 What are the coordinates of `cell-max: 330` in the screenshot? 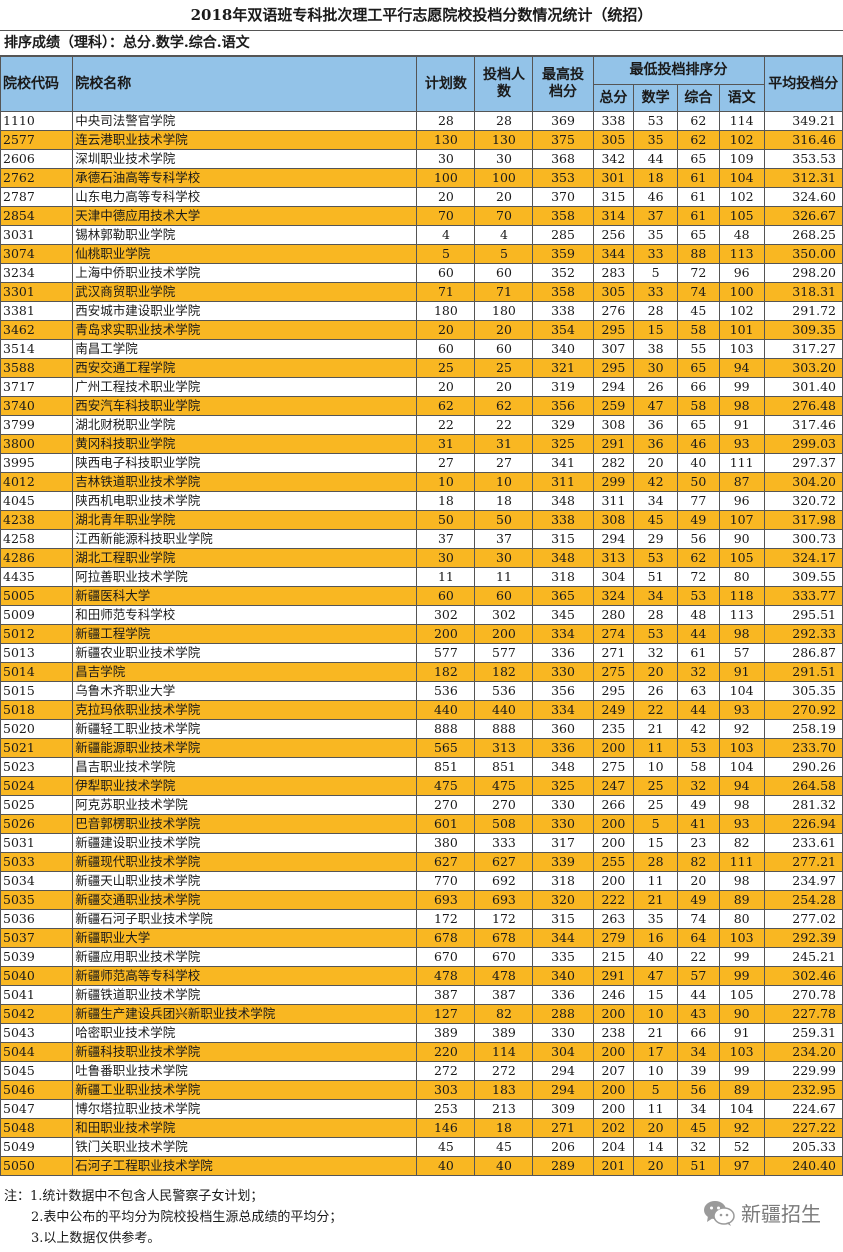 It's located at (563, 1033).